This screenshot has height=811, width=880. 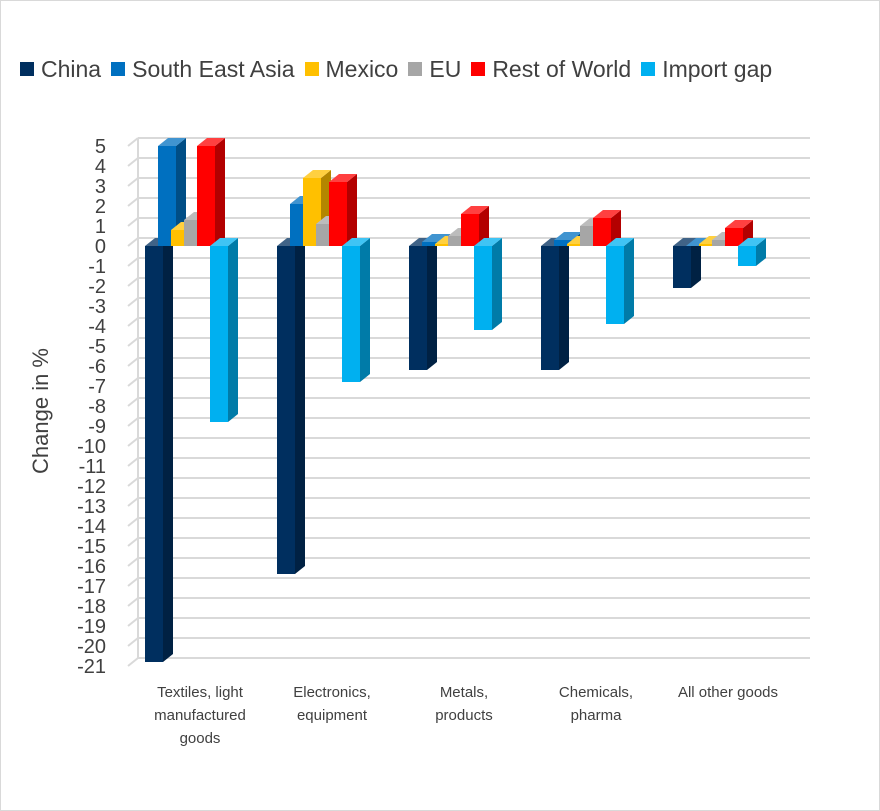 I want to click on y-tick-label: -14, so click(x=91, y=527).